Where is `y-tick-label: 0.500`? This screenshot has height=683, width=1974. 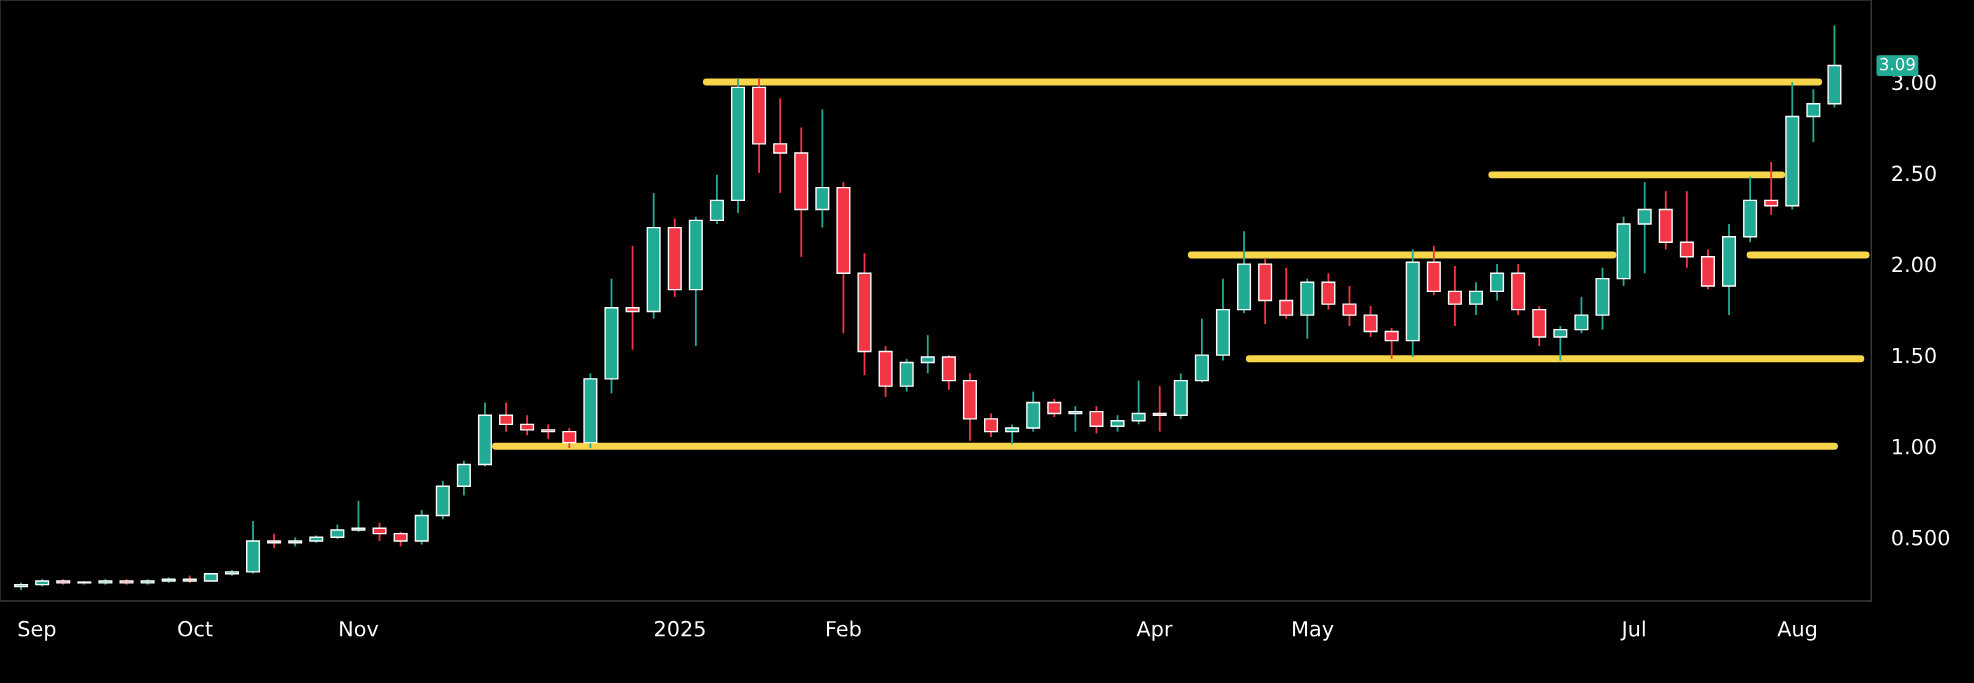 y-tick-label: 0.500 is located at coordinates (1921, 537).